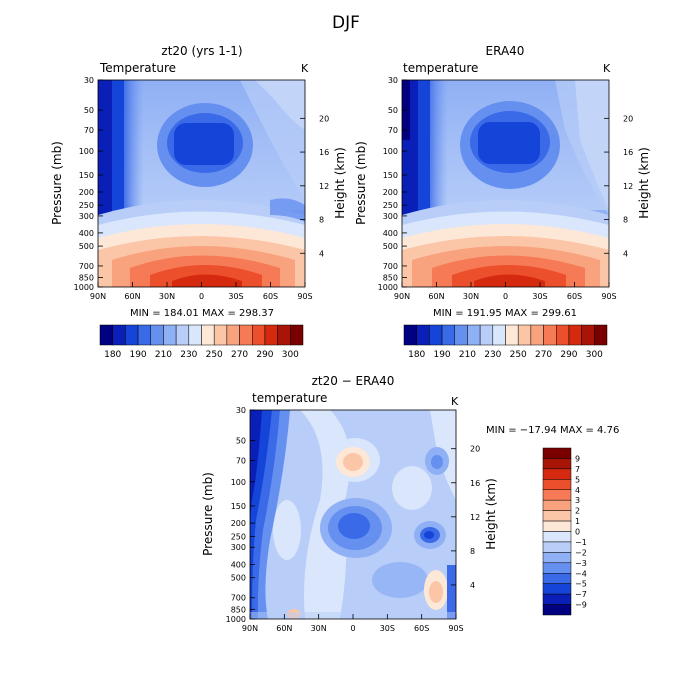  What do you see at coordinates (324, 118) in the screenshot?
I see `height-tick-label: 20` at bounding box center [324, 118].